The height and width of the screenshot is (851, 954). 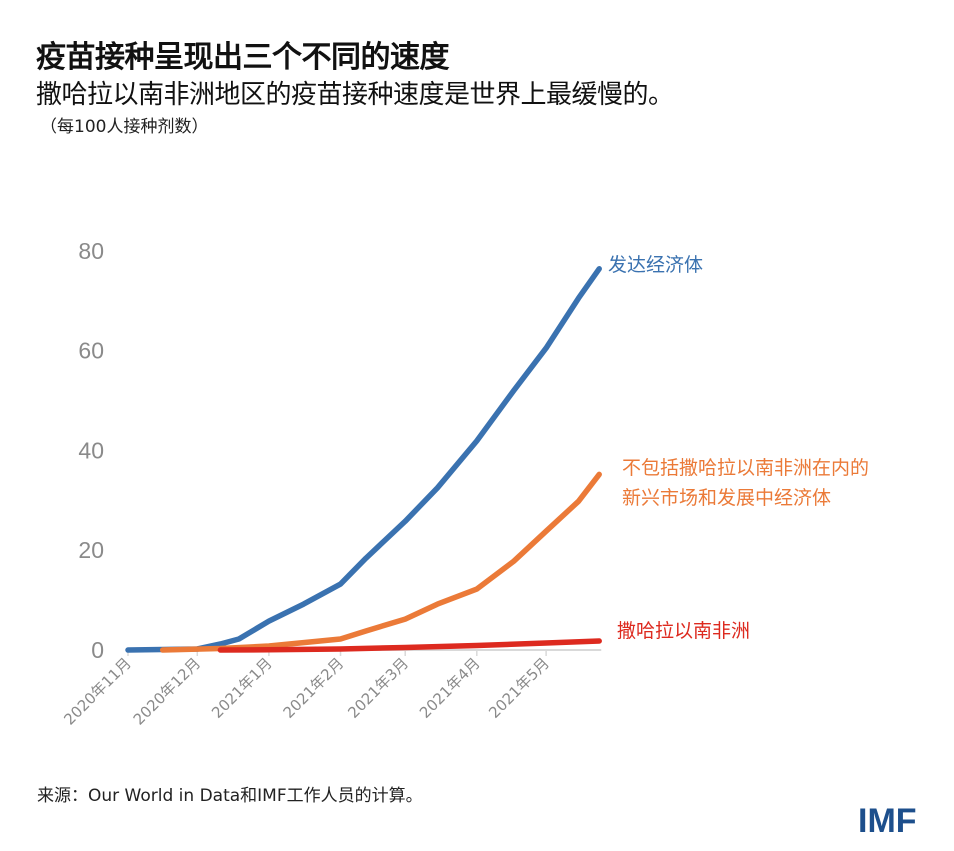 I want to click on y-tick-label: 0, so click(x=97, y=650).